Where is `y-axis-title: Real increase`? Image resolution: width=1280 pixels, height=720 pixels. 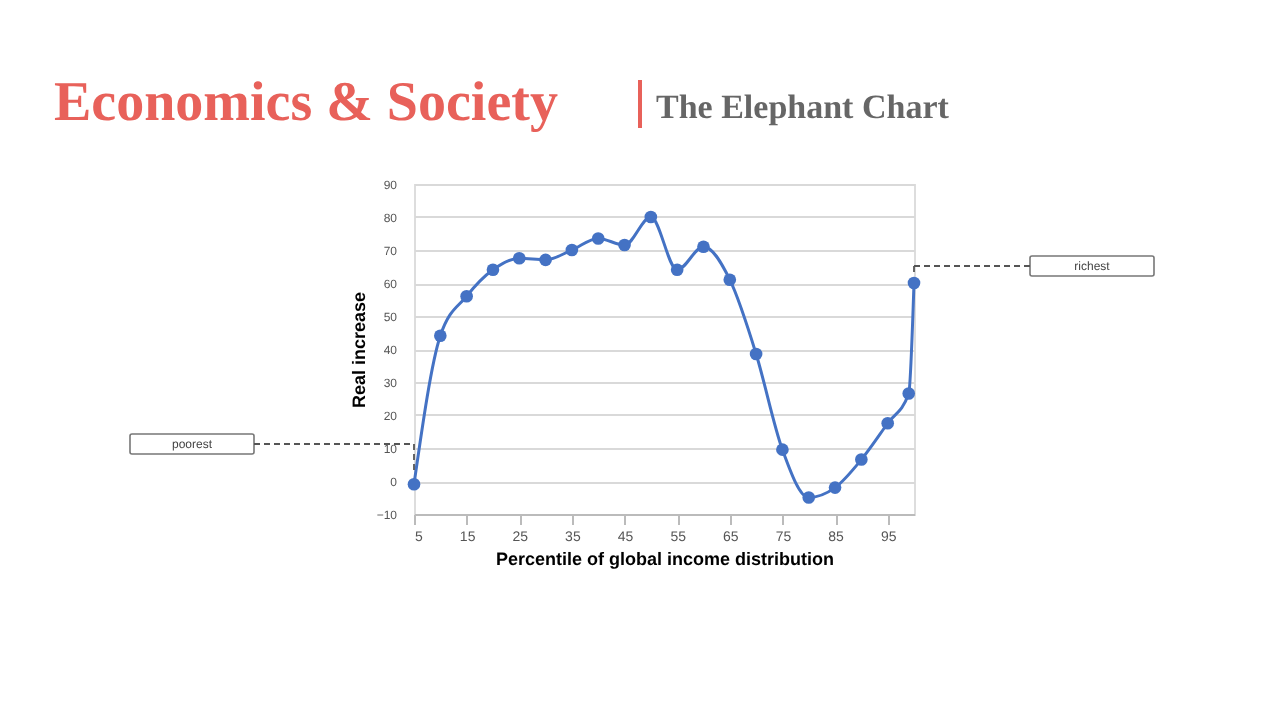 y-axis-title: Real increase is located at coordinates (358, 350).